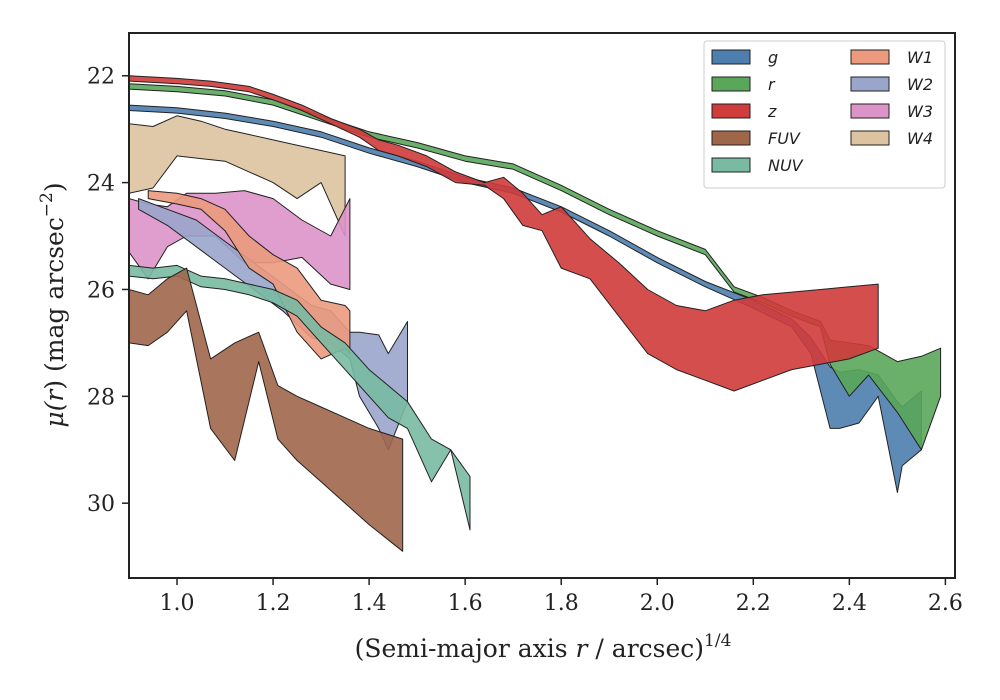 This screenshot has height=700, width=1000. Describe the element at coordinates (101, 397) in the screenshot. I see `y-tick-label: 28` at that location.